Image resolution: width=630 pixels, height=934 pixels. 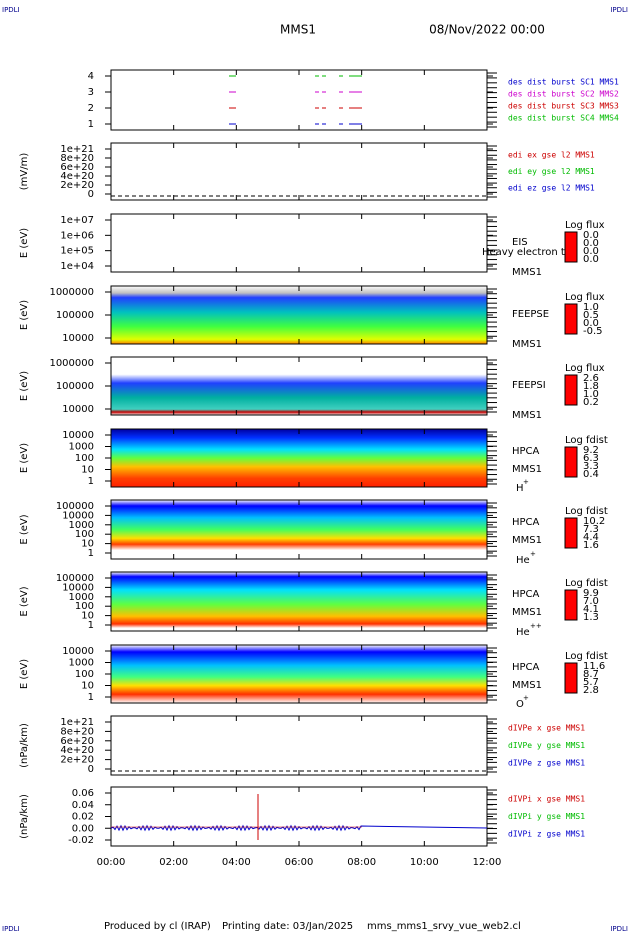 I want to click on colorbar-label: 0.2, so click(x=591, y=402).